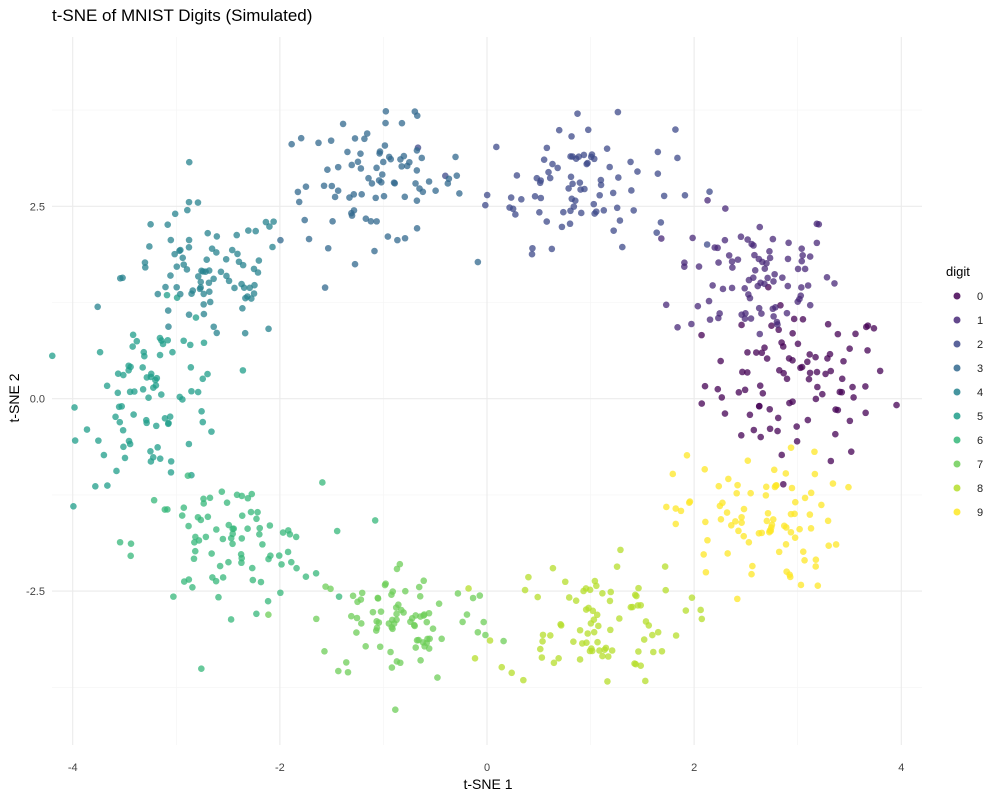 The height and width of the screenshot is (800, 1000). Describe the element at coordinates (980, 345) in the screenshot. I see `legend-label-2: 2` at that location.